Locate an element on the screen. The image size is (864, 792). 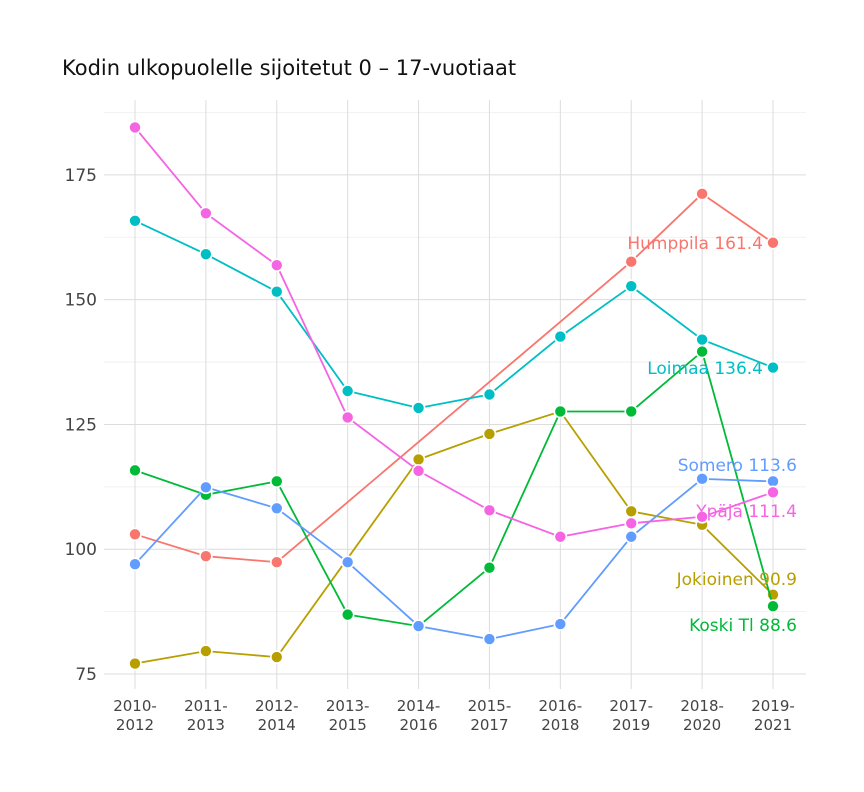
y-tick-label: 125 is located at coordinates (81, 425).